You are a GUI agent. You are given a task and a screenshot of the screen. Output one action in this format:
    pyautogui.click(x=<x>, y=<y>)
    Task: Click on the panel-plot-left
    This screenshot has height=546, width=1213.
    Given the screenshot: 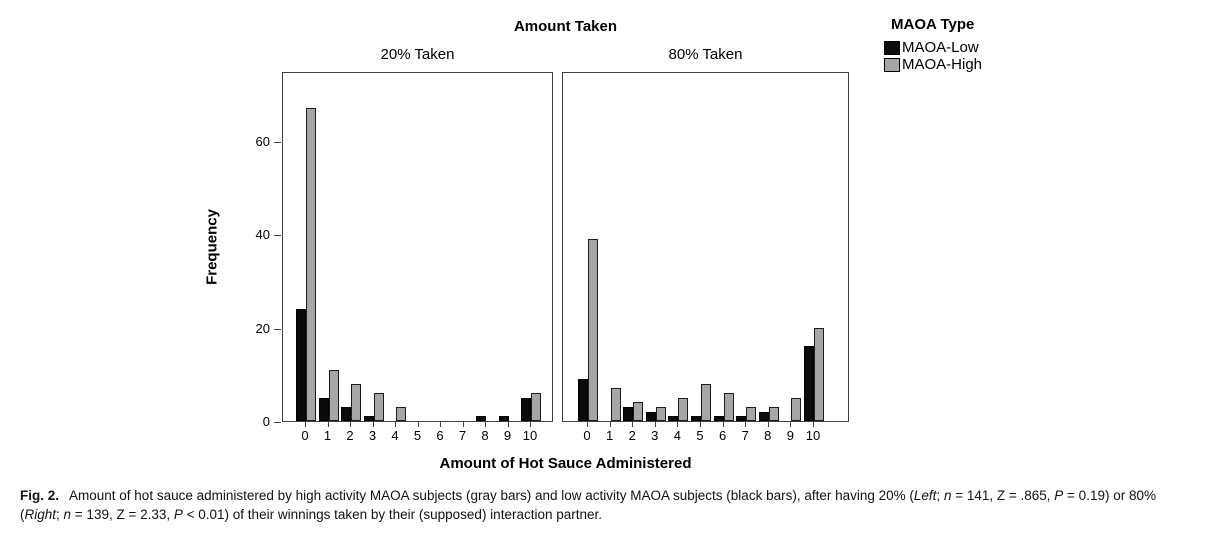 What is the action you would take?
    pyautogui.click(x=417, y=247)
    